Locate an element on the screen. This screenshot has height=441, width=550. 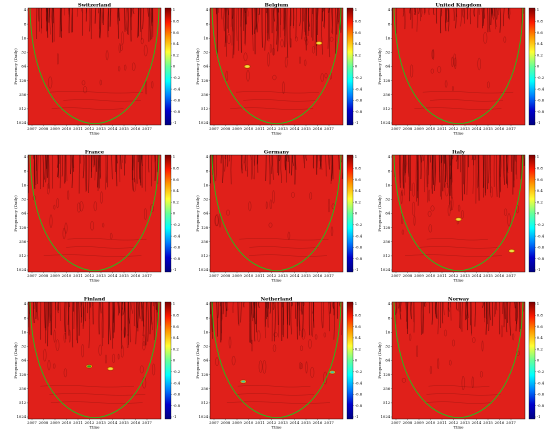
x-axis-label: Time is located at coordinates (458, 133).